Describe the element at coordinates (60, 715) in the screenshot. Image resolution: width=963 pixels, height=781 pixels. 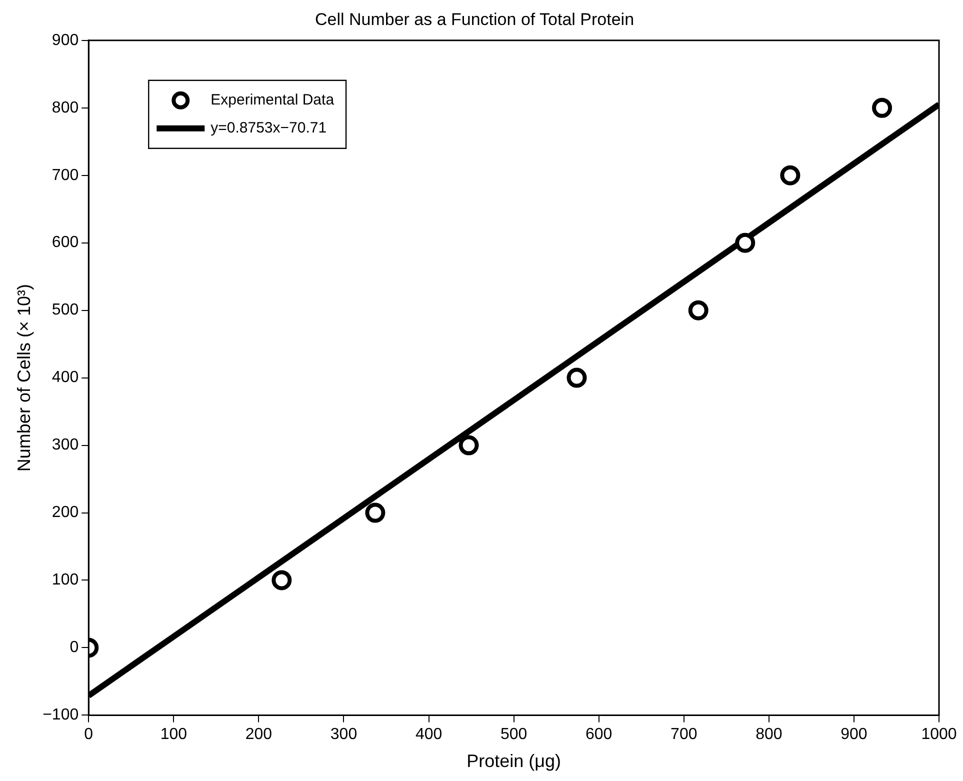
I see `y-tick-label: −100` at that location.